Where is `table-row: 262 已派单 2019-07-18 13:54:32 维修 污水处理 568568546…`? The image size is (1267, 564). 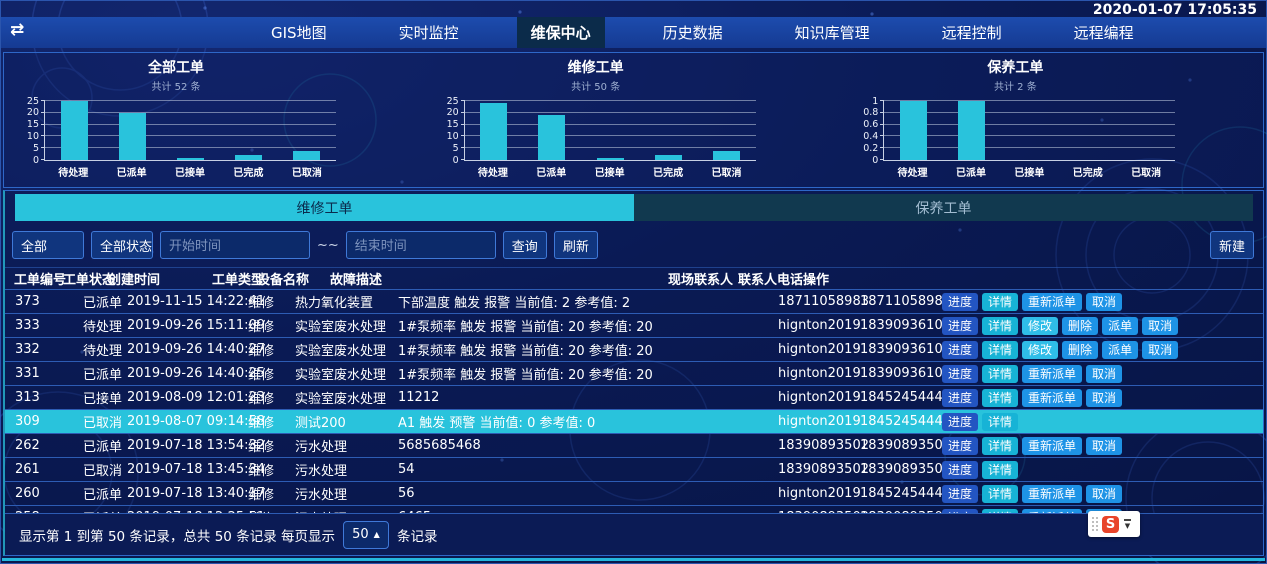 table-row: 262 已派单 2019-07-18 13:54:32 维修 污水处理 568568546… is located at coordinates (634, 445).